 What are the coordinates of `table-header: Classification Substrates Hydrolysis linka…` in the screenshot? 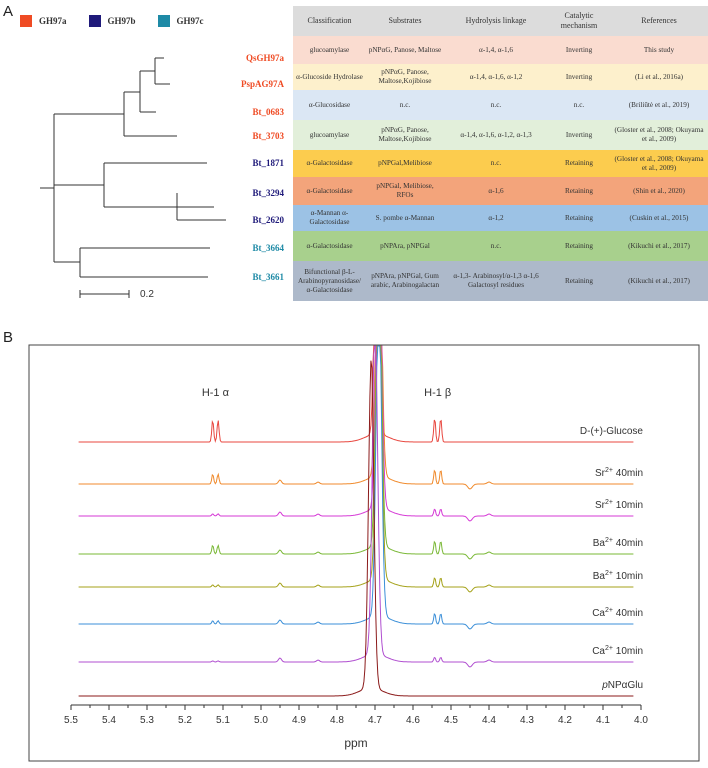 It's located at (500, 21).